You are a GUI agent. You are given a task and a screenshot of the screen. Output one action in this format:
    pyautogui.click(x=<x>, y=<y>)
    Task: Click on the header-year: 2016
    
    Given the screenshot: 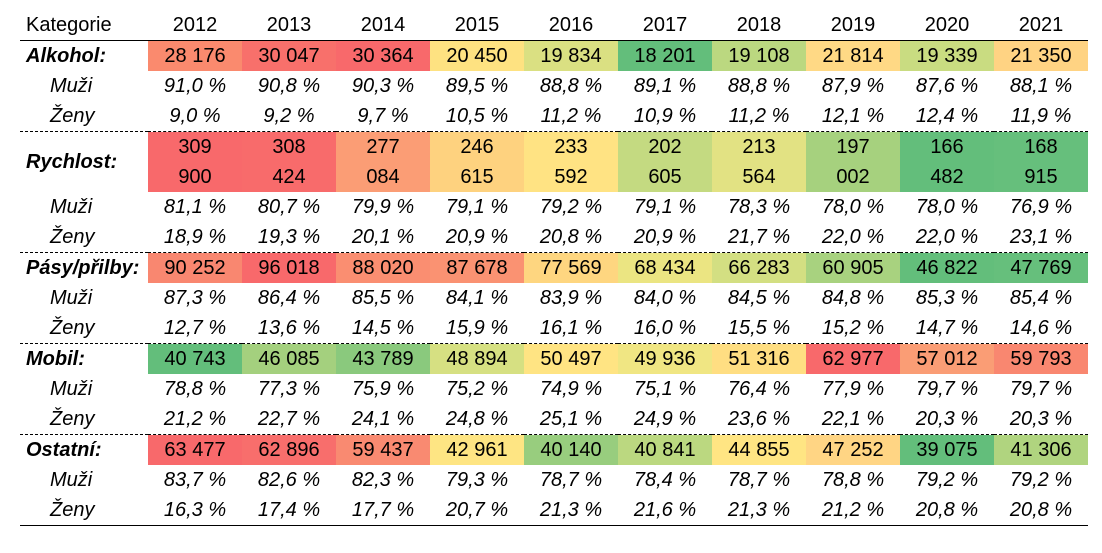 What is the action you would take?
    pyautogui.click(x=571, y=25)
    